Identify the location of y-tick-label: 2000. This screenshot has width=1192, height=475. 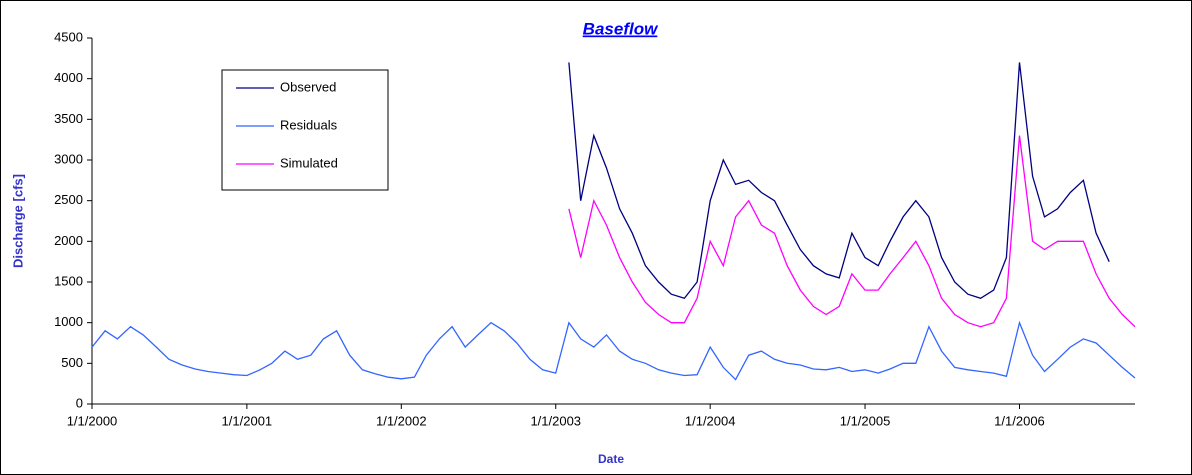
(68, 240).